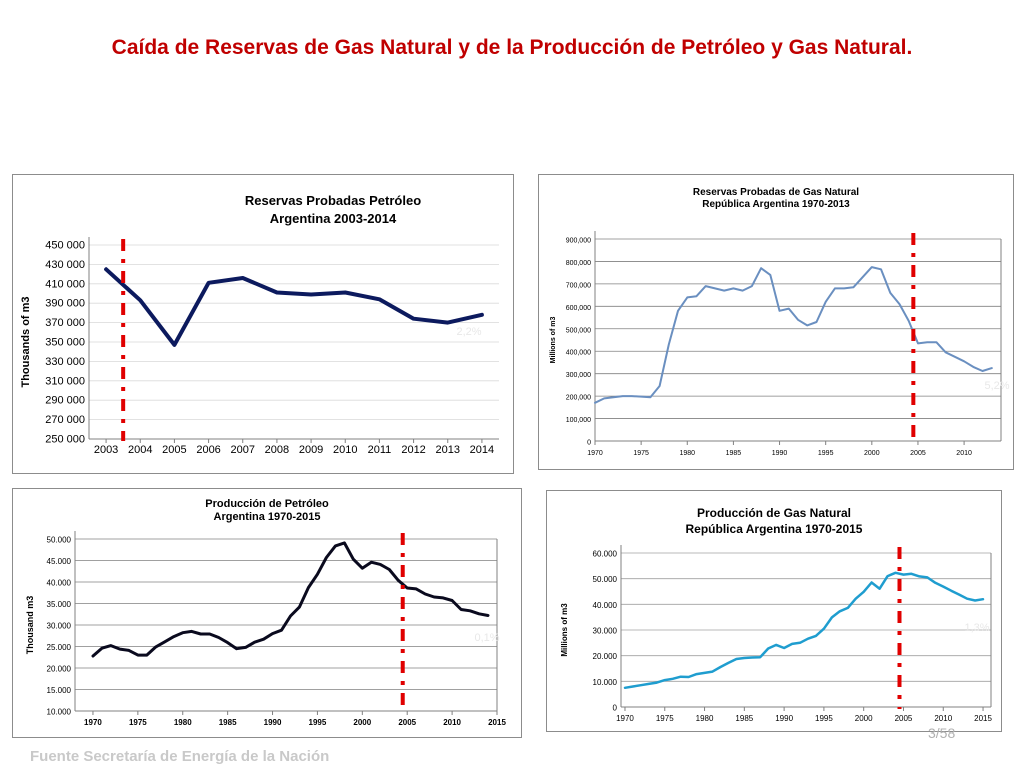 The image size is (1024, 768). Describe the element at coordinates (774, 529) in the screenshot. I see `chart-title-line: República Argentina 1970-2015` at that location.